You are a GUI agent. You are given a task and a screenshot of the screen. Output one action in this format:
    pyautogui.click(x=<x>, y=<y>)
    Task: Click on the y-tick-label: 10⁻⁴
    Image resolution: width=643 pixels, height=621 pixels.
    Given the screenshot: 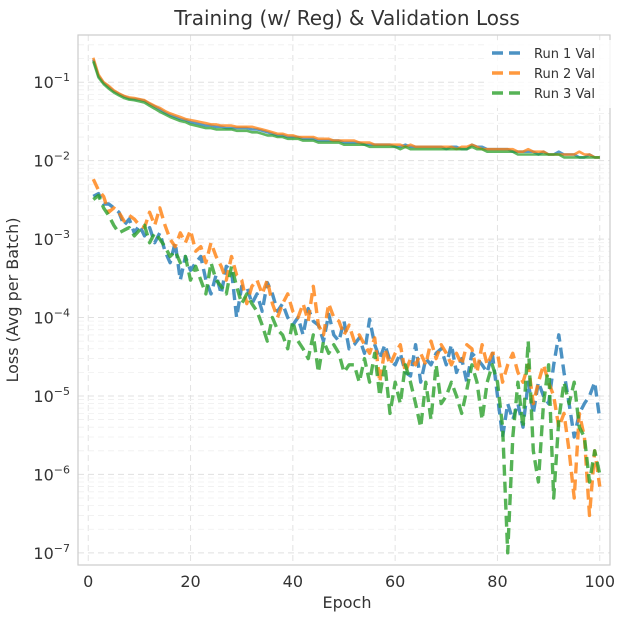 What is the action you would take?
    pyautogui.click(x=51, y=317)
    